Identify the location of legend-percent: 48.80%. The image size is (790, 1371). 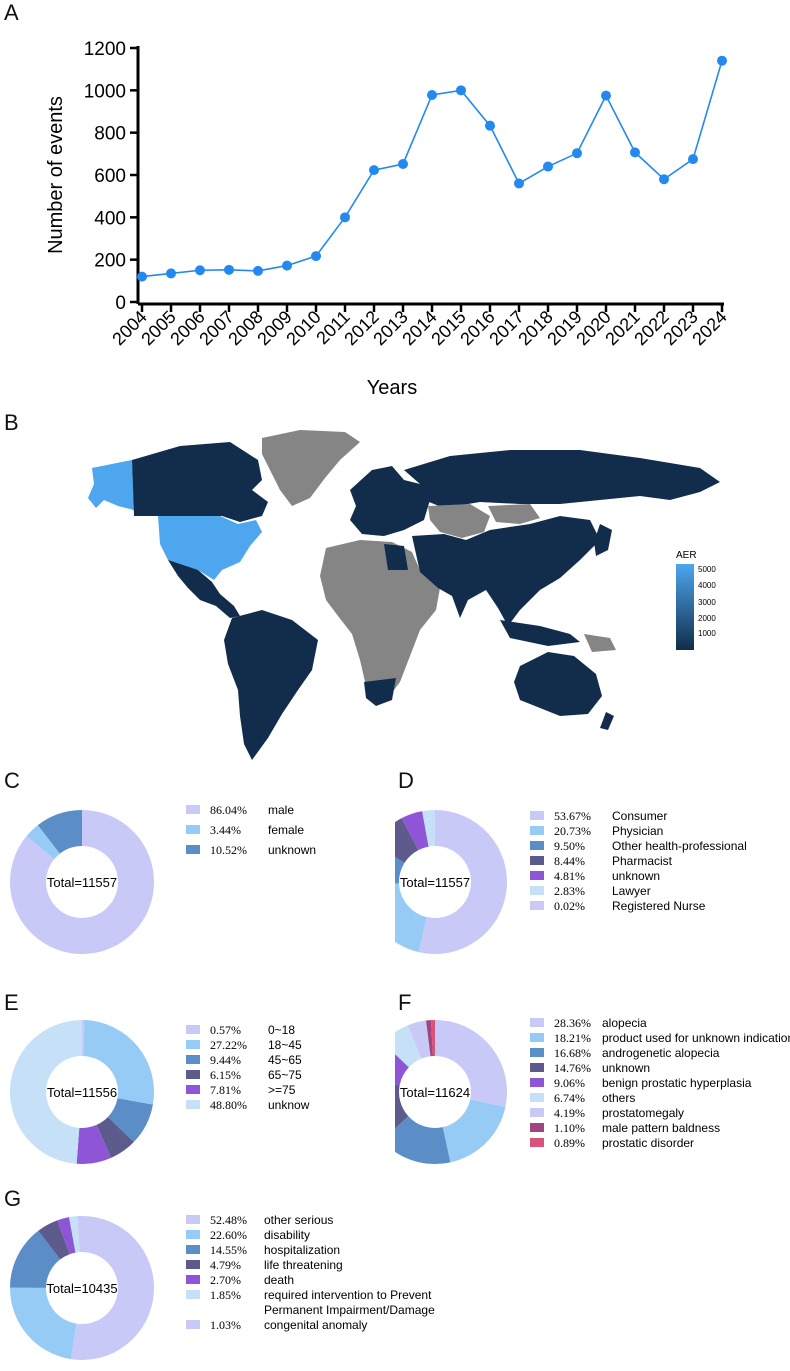
(228, 1105).